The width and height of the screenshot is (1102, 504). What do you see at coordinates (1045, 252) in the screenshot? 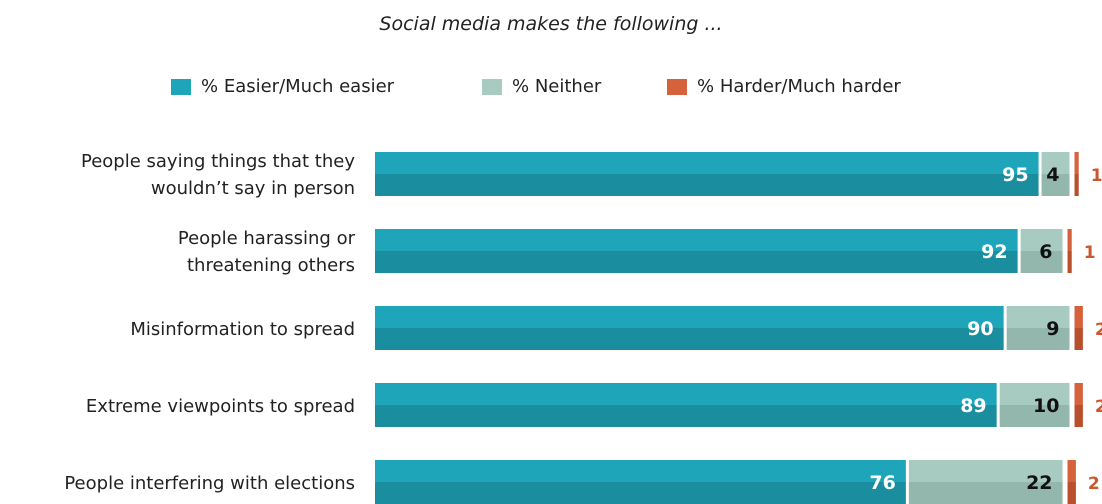
I see `value-label-neither: 6` at bounding box center [1045, 252].